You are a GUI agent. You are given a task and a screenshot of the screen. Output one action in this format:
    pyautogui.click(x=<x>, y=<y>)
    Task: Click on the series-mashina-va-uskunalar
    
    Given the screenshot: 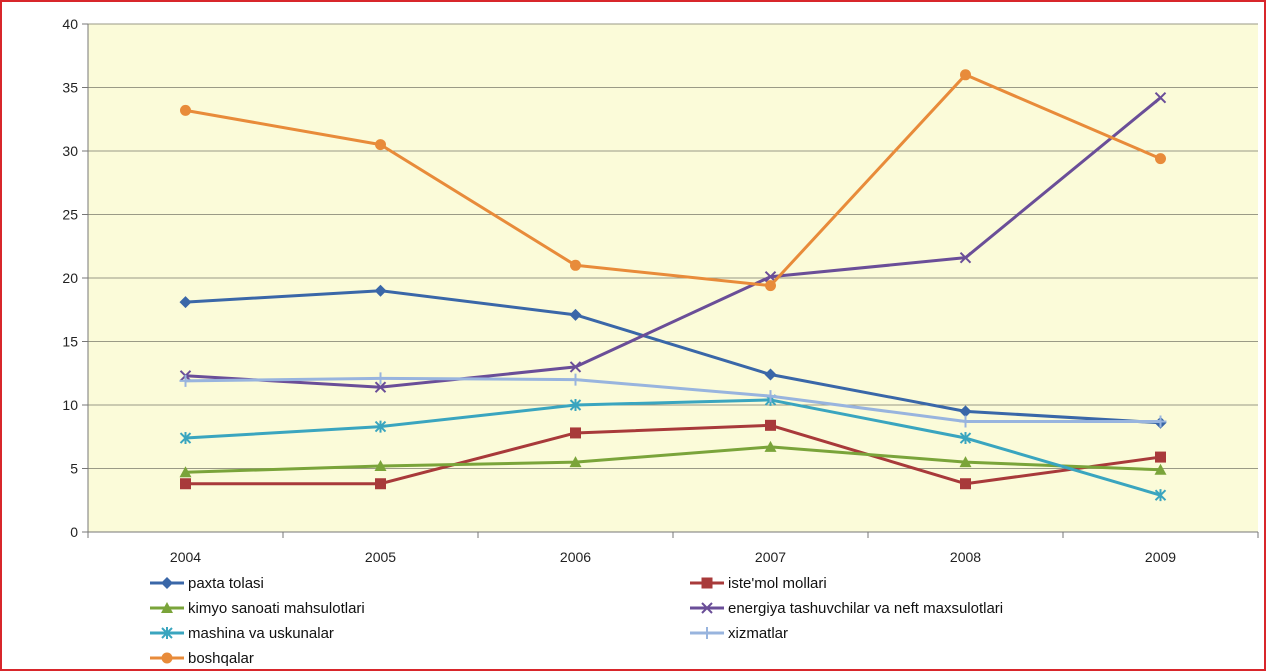 What is the action you would take?
    pyautogui.click(x=673, y=447)
    